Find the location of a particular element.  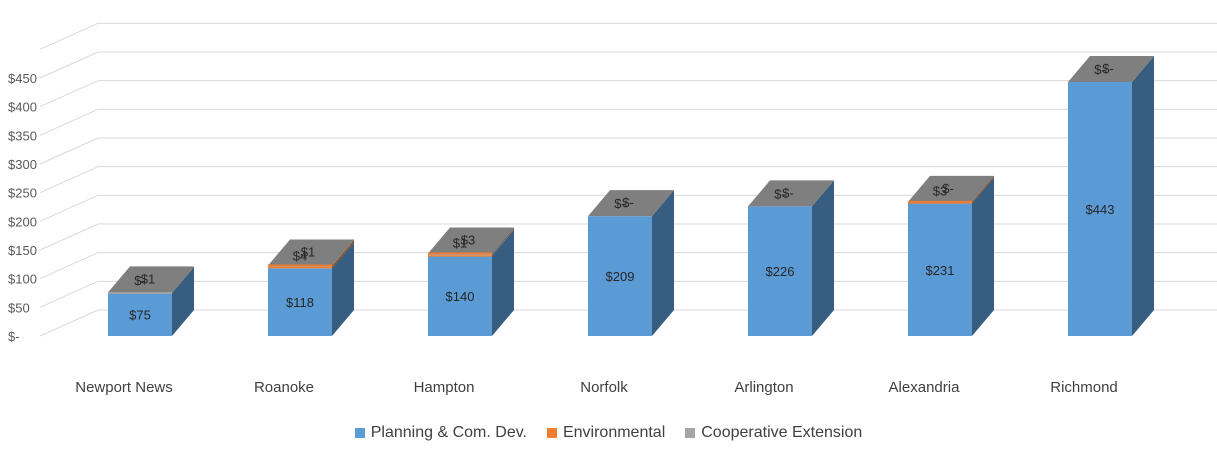

legend-swatch-cooperative is located at coordinates (690, 433).